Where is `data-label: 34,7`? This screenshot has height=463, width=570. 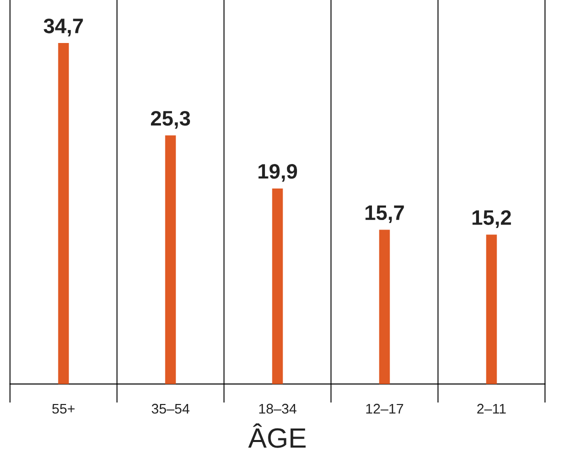
data-label: 34,7 is located at coordinates (63, 27).